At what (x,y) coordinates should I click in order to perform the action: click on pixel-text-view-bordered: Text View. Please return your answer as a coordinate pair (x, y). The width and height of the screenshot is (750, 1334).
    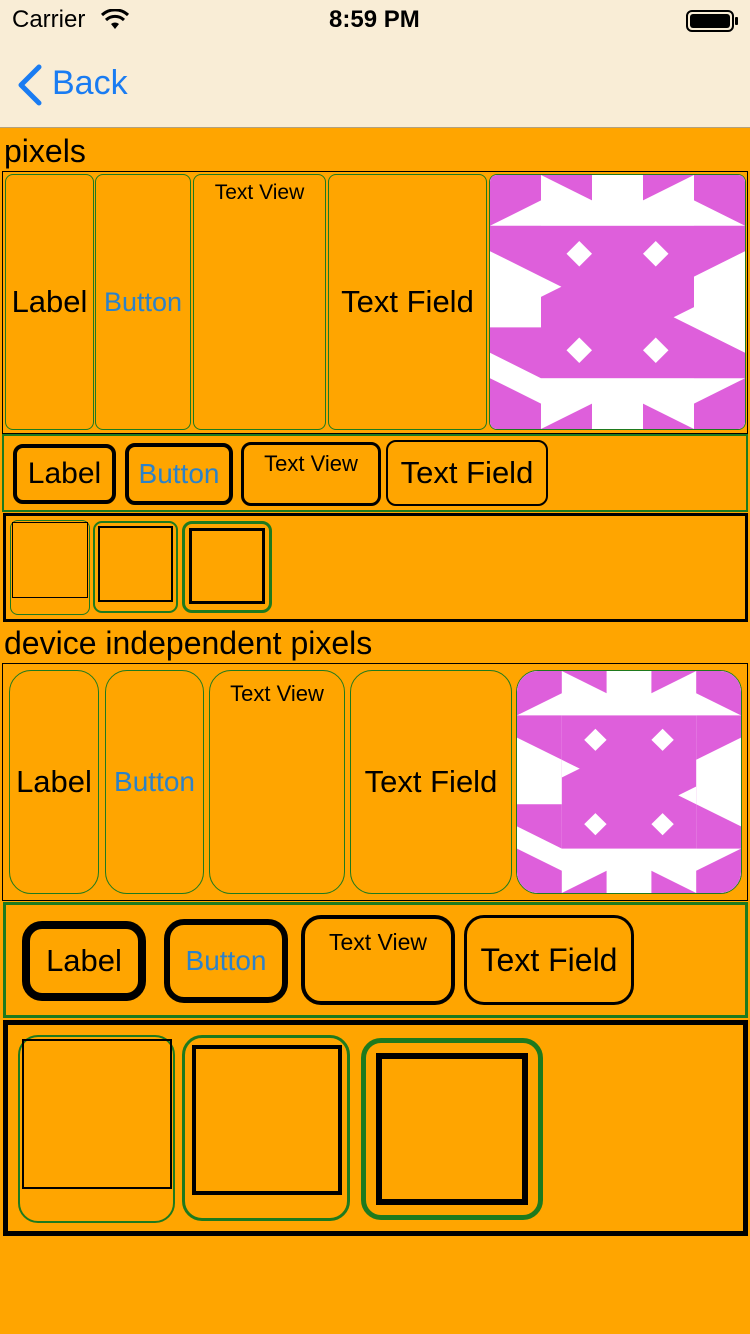
    Looking at the image, I should click on (311, 474).